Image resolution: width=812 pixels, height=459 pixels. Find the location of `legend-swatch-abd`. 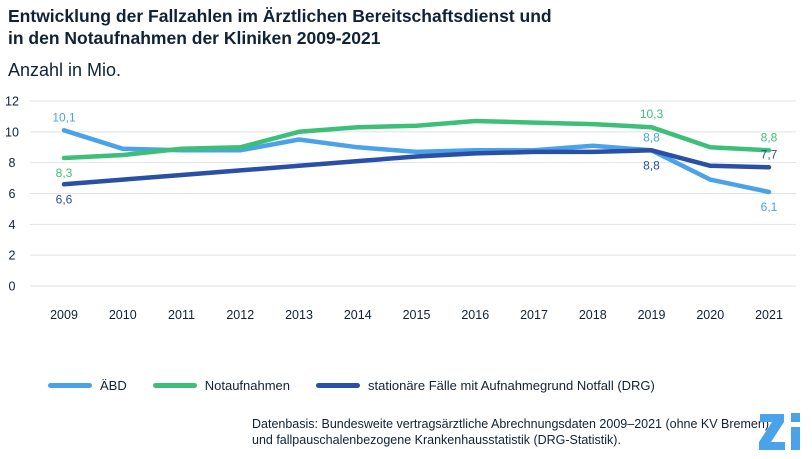

legend-swatch-abd is located at coordinates (70, 385).